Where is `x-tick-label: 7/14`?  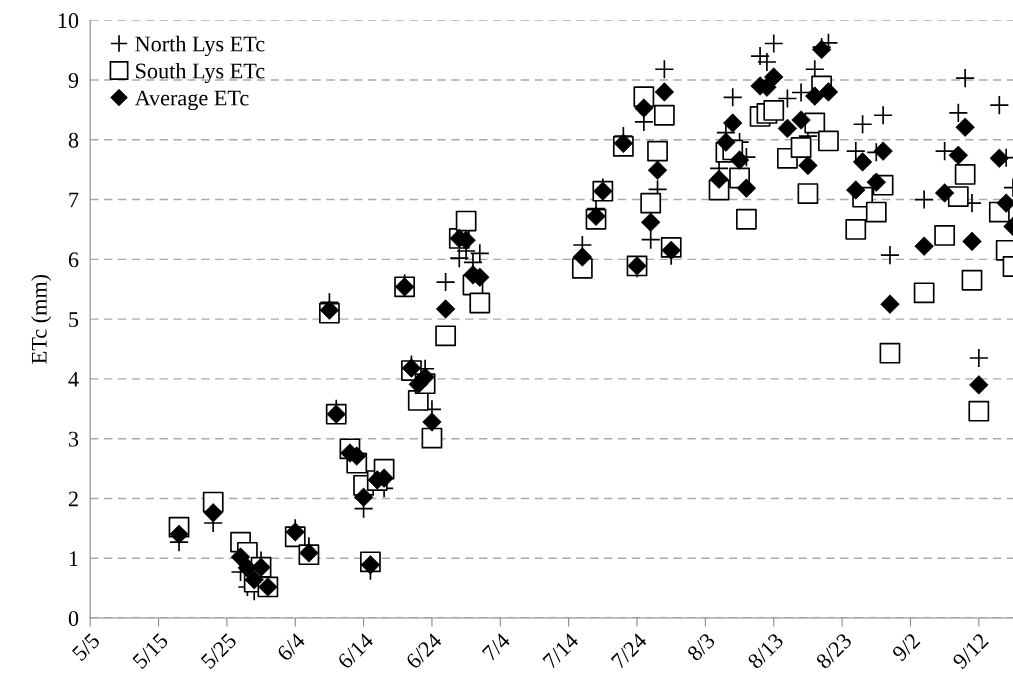 x-tick-label: 7/14 is located at coordinates (561, 651).